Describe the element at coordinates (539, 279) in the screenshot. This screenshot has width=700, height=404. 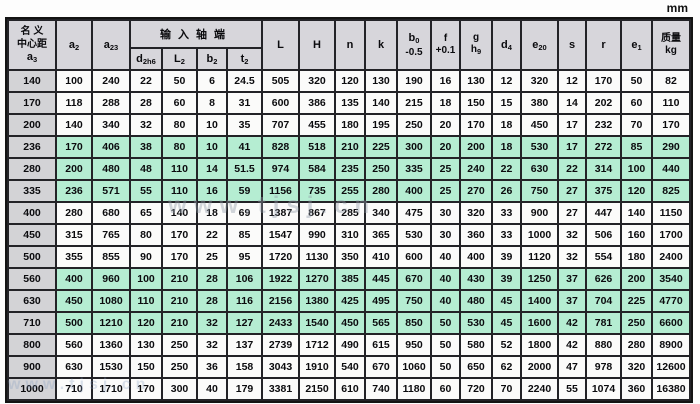
I see `data-cell: 1250` at that location.